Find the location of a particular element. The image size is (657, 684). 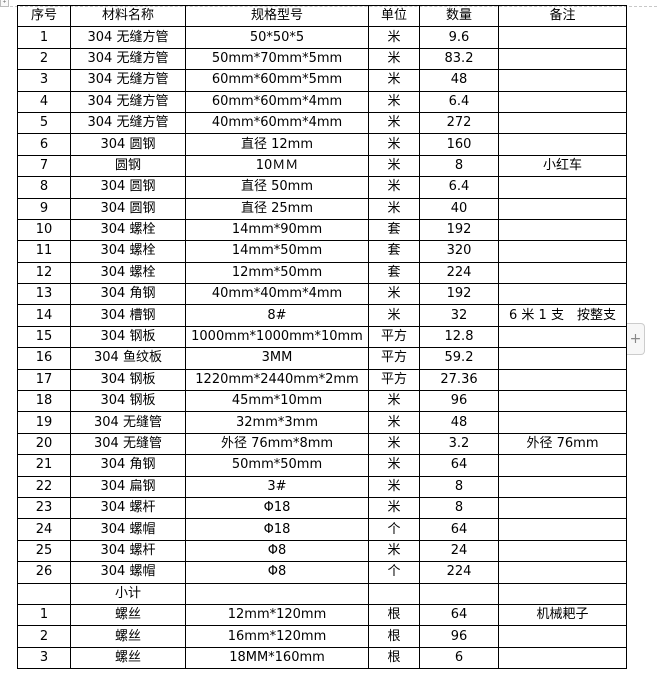

cell-spec: 45mm*10mm is located at coordinates (277, 401).